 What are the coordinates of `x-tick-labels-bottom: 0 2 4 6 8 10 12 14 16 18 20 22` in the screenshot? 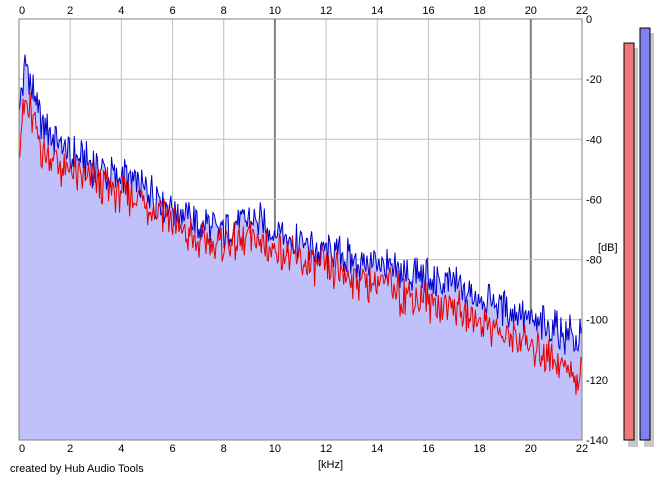 It's located at (303, 449).